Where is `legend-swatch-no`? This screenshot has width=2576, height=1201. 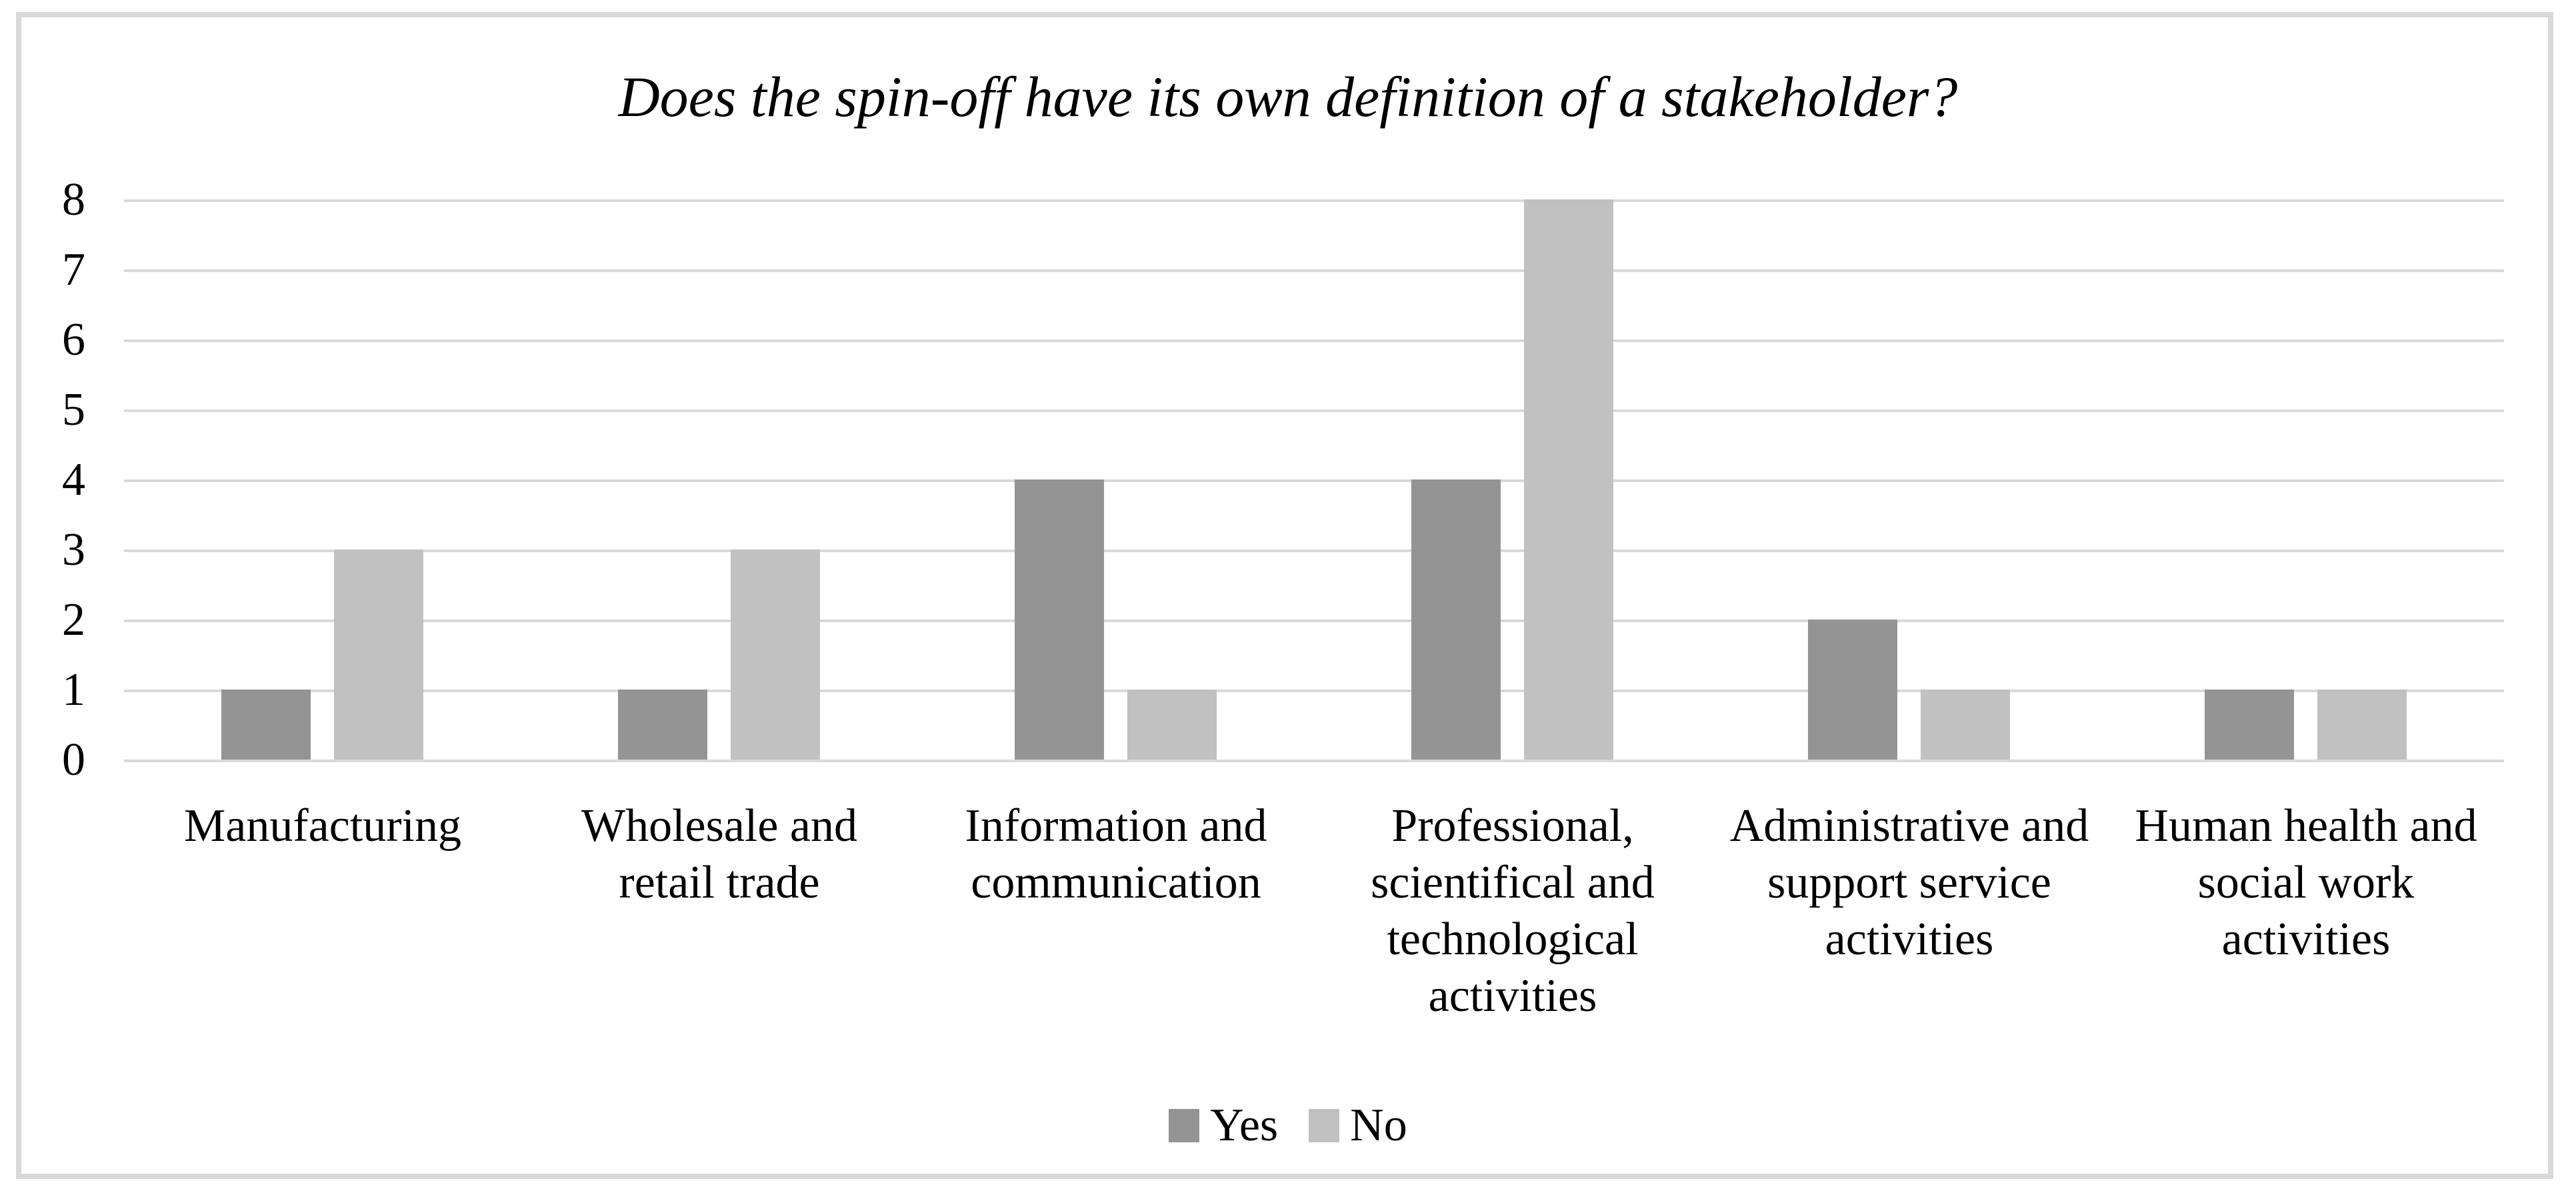
legend-swatch-no is located at coordinates (1324, 1125).